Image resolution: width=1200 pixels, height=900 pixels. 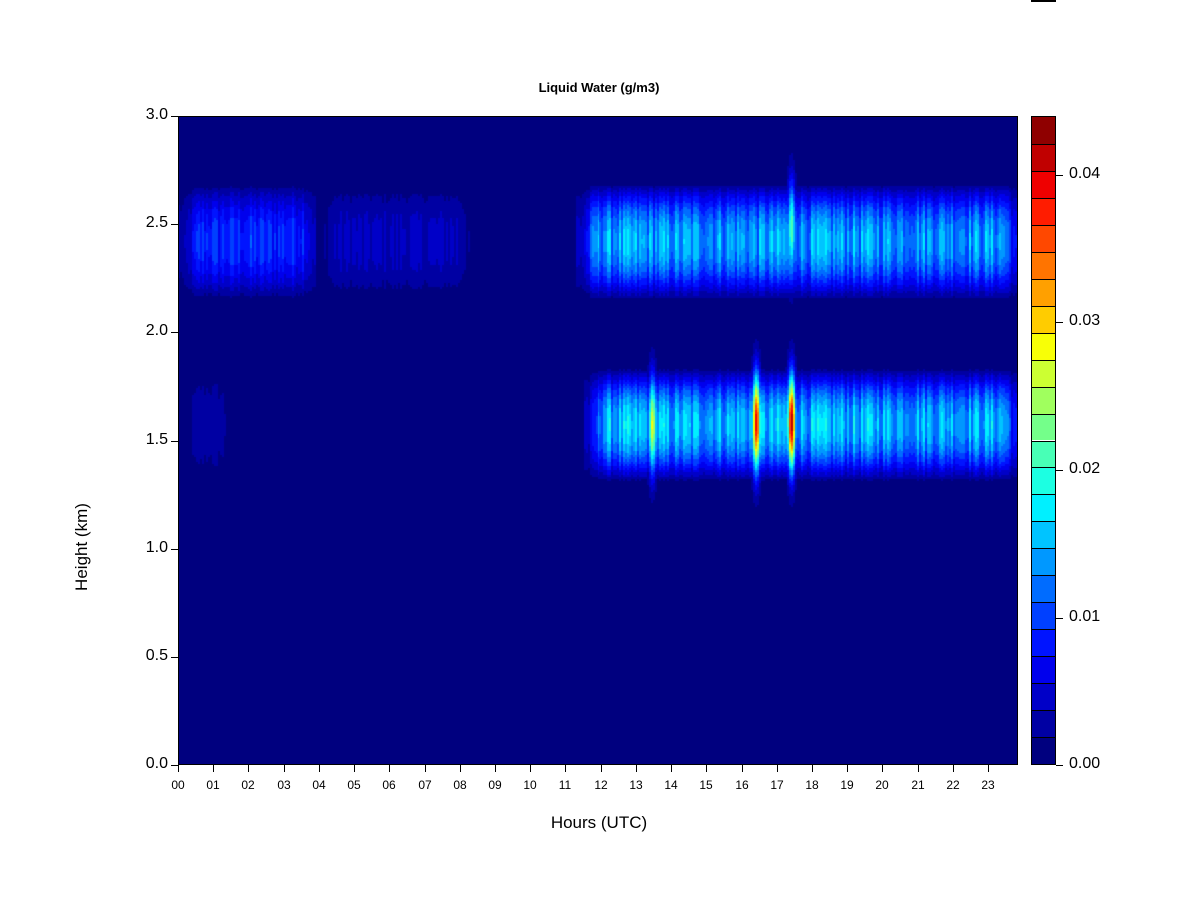 What do you see at coordinates (1085, 616) in the screenshot?
I see `colorbar-tick-label: 0.01` at bounding box center [1085, 616].